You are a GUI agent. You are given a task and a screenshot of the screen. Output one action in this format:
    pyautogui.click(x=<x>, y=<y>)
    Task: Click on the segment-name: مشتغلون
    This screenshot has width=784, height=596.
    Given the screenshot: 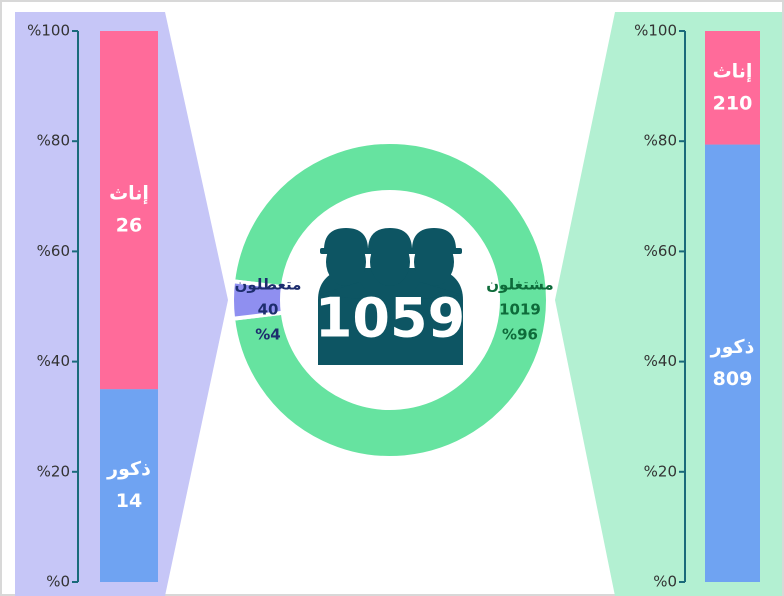 What is the action you would take?
    pyautogui.click(x=519, y=285)
    